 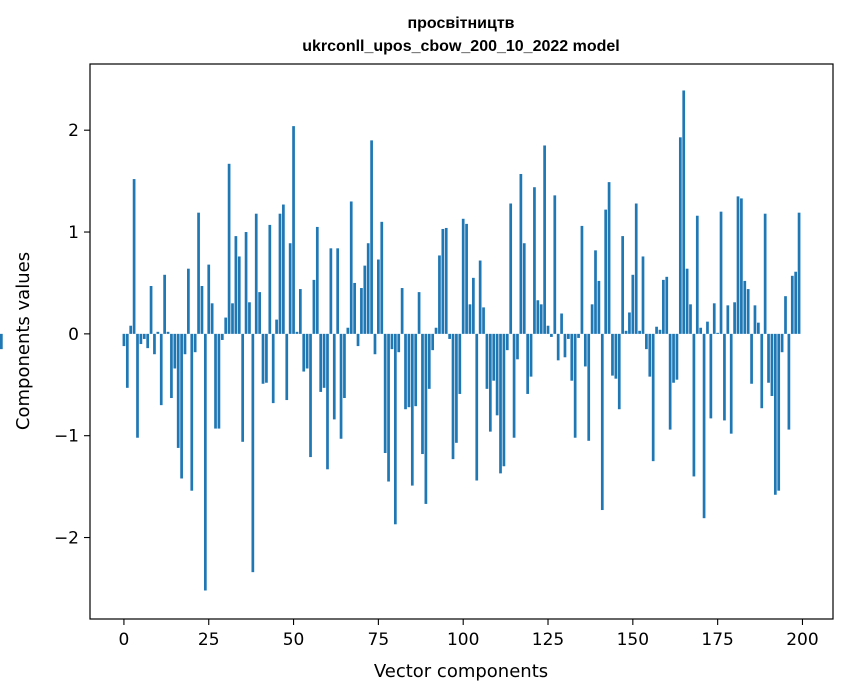 I want to click on bar-undefined, so click(x=1, y=341).